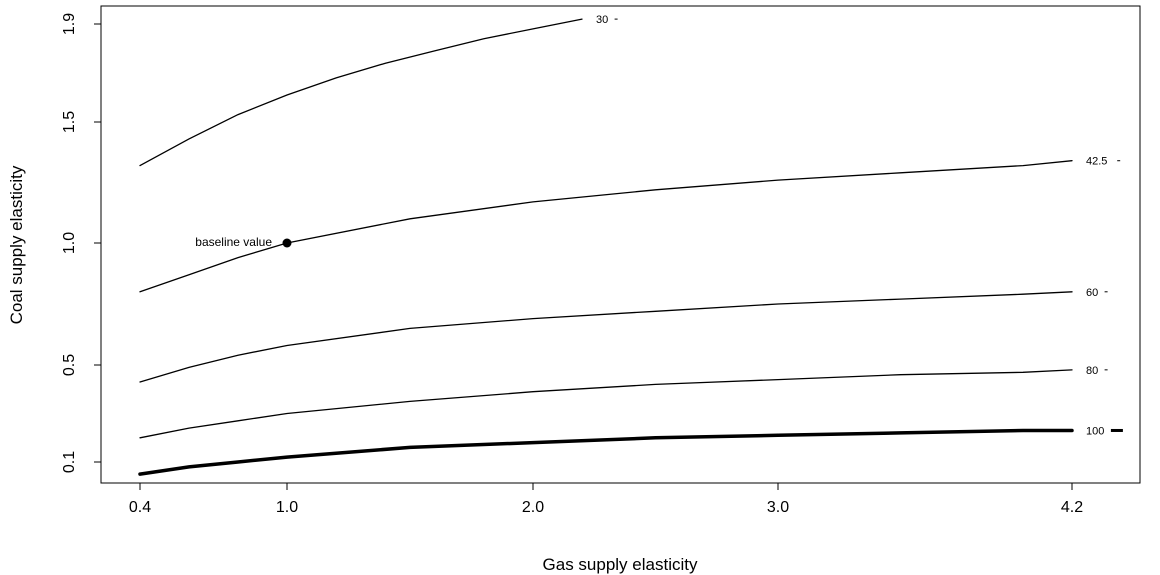 This screenshot has height=575, width=1160. I want to click on x-axis: 0.4 1.0 2.0 3.0 4.2, so click(606, 499).